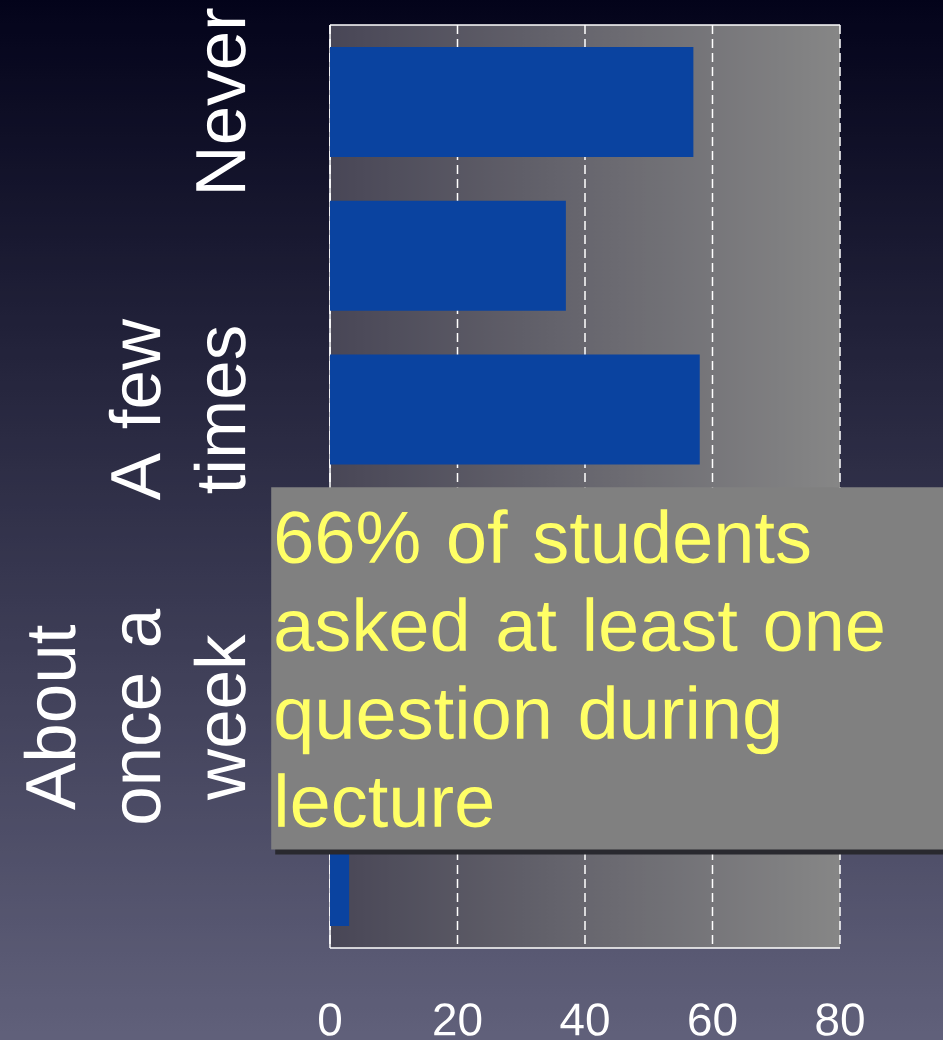 This screenshot has width=943, height=1040. Describe the element at coordinates (713, 1019) in the screenshot. I see `x-tick-label: 60` at that location.